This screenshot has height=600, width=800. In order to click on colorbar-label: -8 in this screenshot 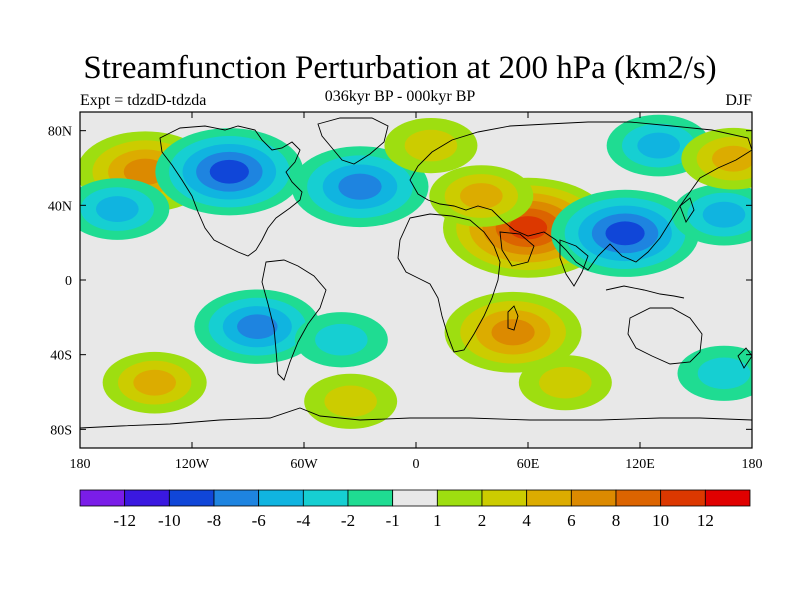, I will do `click(214, 520)`.